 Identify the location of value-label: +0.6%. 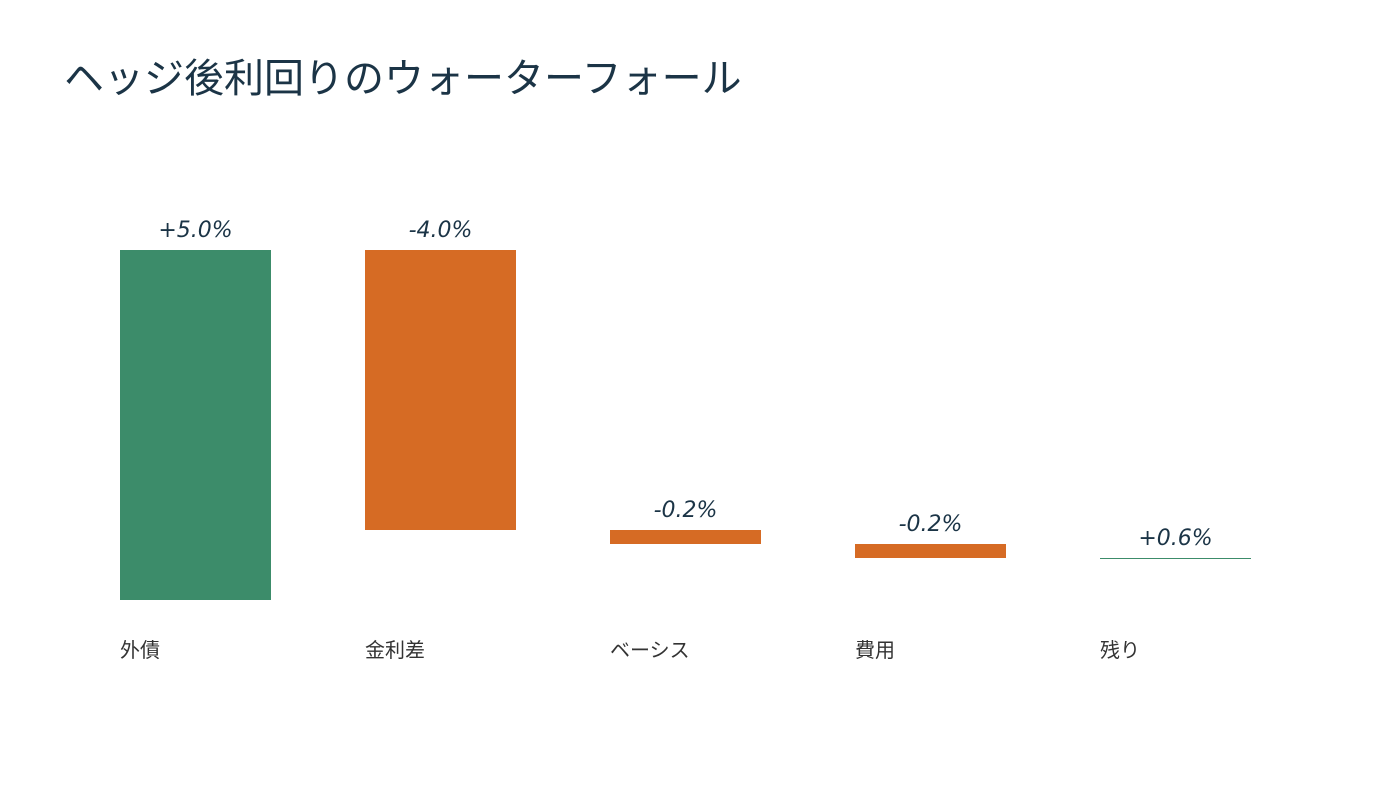
(1175, 538).